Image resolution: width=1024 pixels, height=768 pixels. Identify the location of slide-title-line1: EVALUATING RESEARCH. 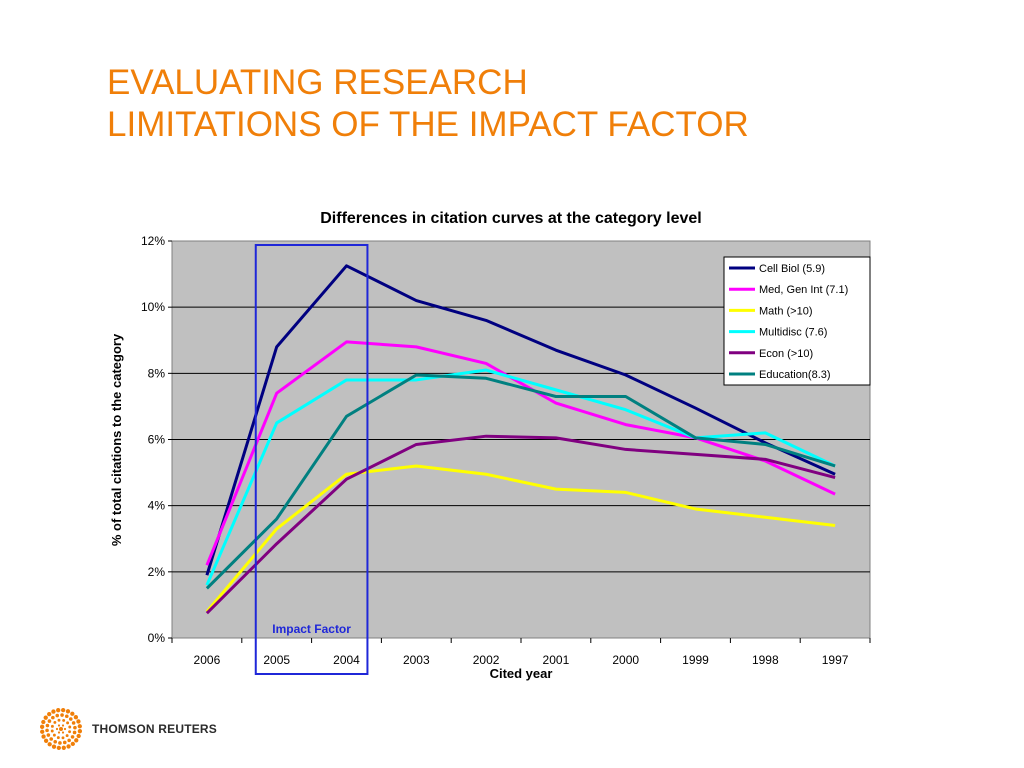
(317, 82).